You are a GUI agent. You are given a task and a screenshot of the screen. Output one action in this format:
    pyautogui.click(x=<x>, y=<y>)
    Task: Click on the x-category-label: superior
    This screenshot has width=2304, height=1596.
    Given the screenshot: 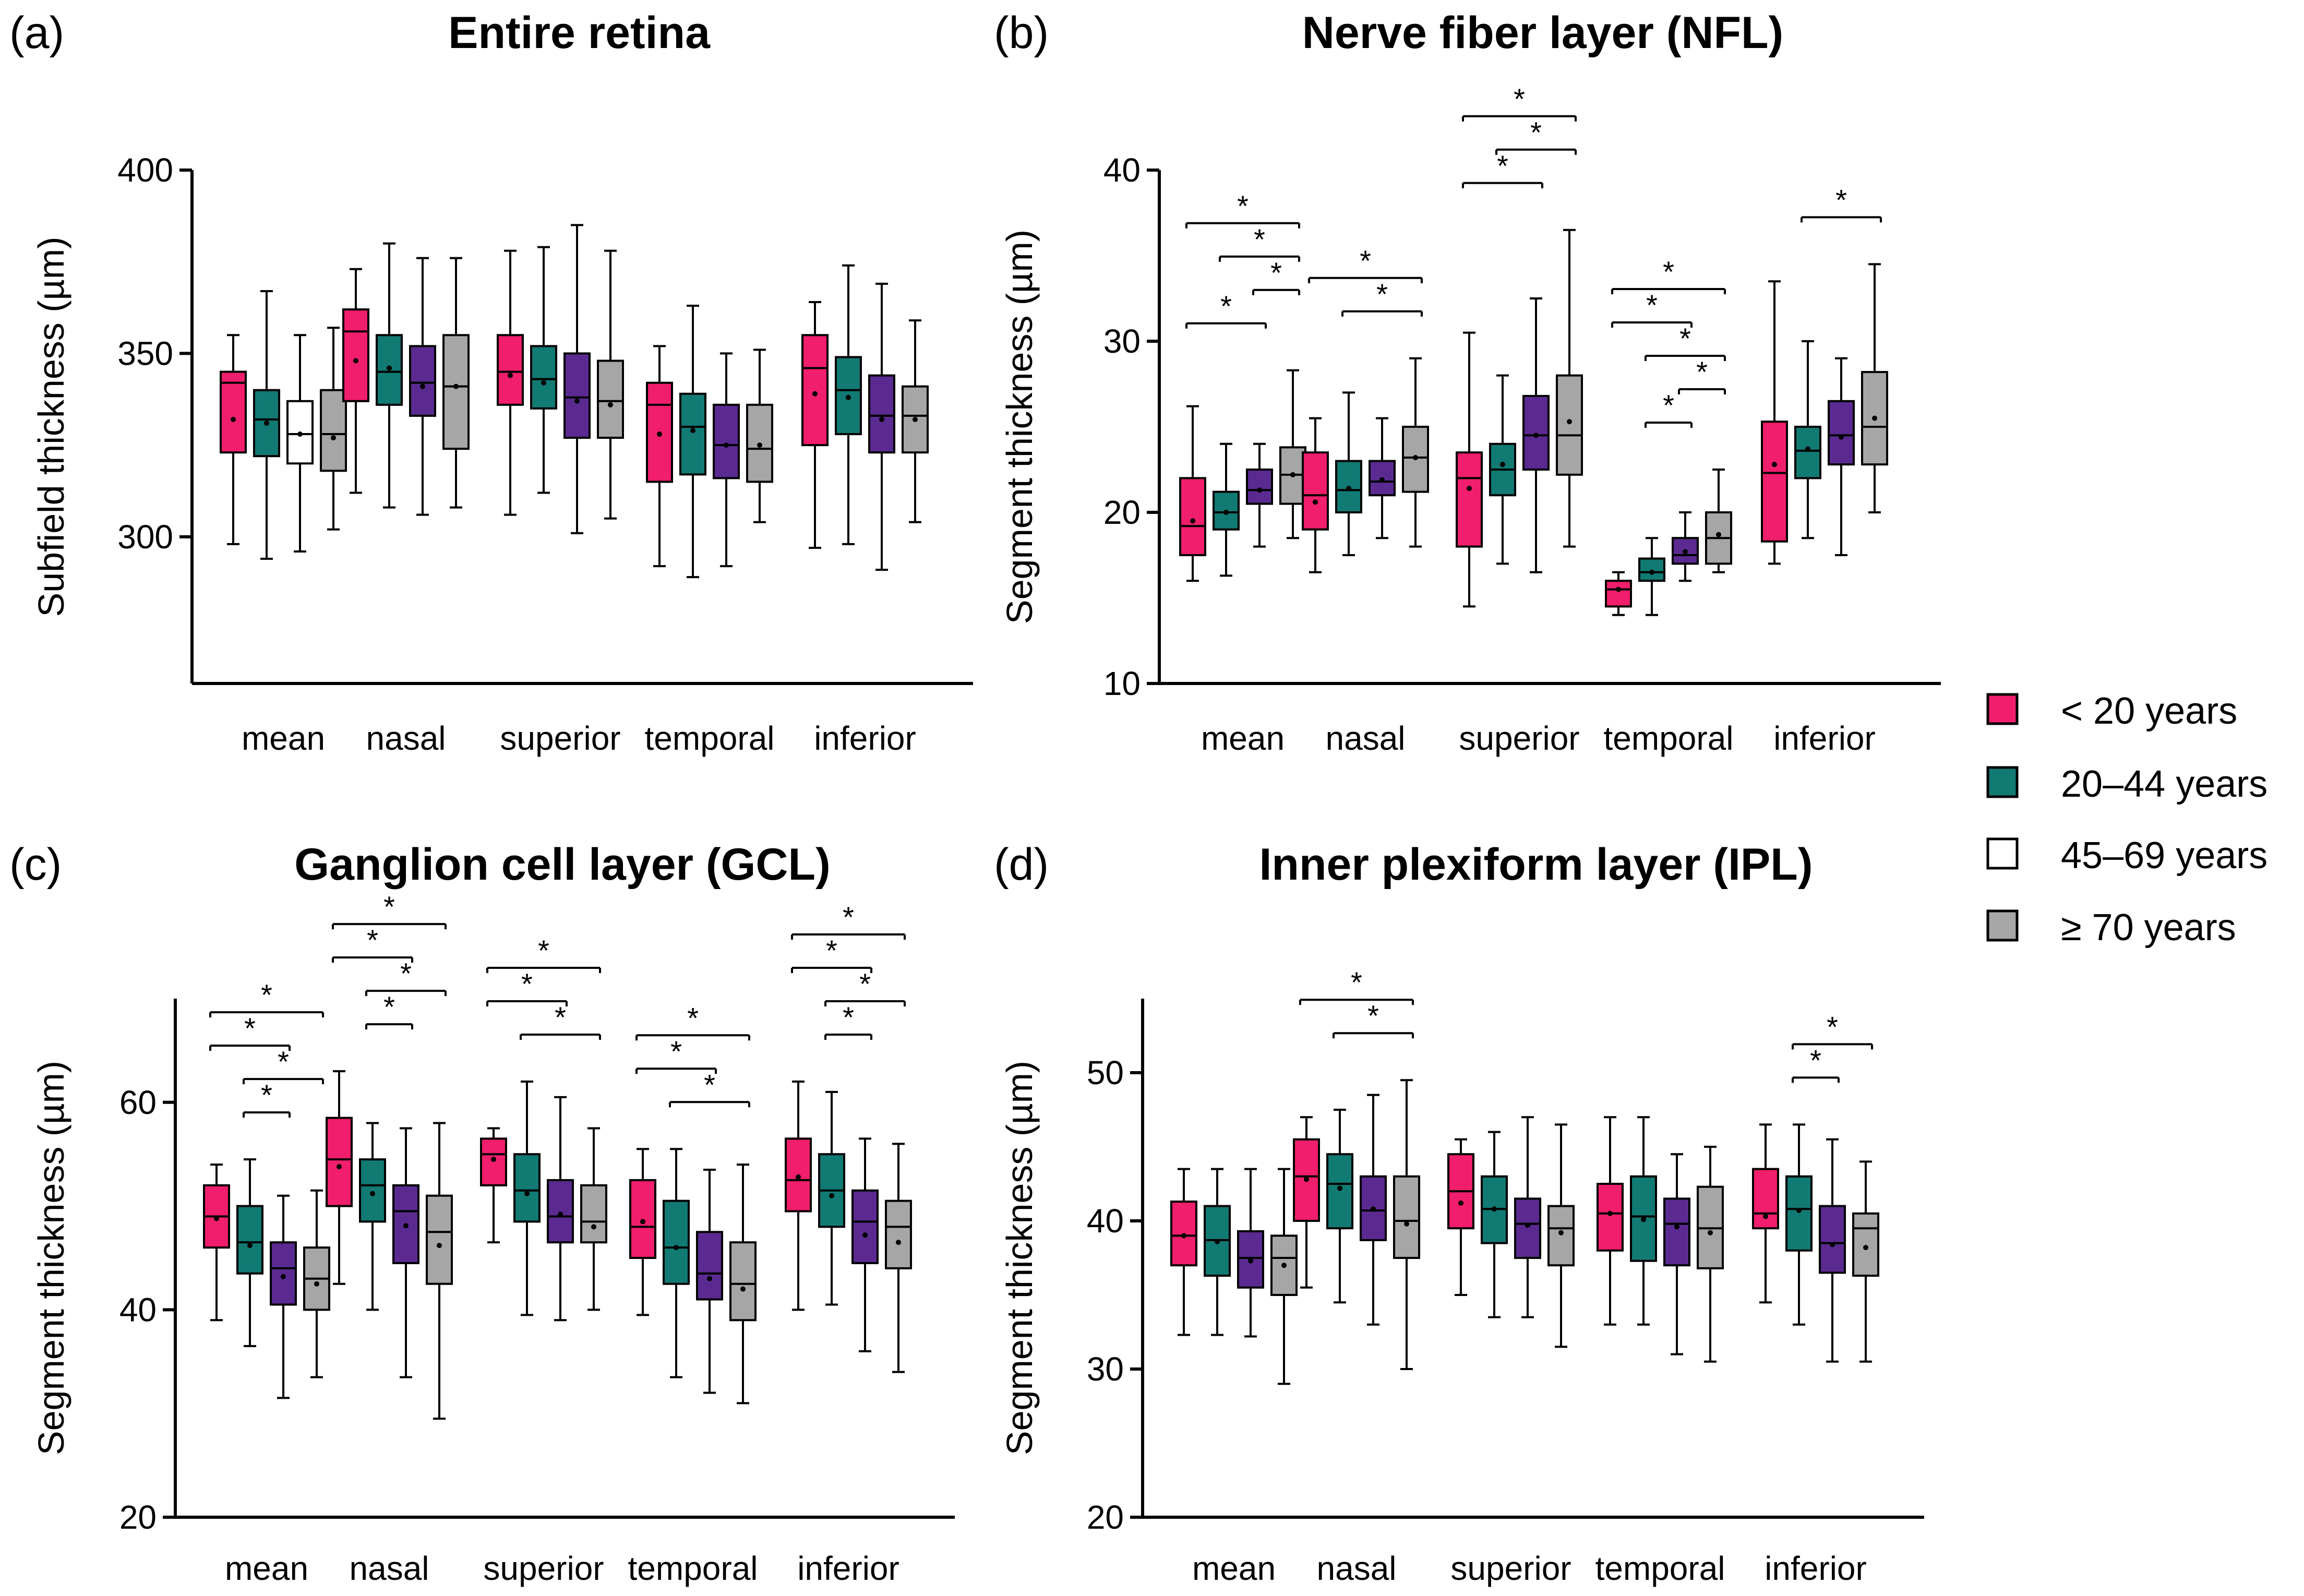 What is the action you would take?
    pyautogui.click(x=544, y=1569)
    